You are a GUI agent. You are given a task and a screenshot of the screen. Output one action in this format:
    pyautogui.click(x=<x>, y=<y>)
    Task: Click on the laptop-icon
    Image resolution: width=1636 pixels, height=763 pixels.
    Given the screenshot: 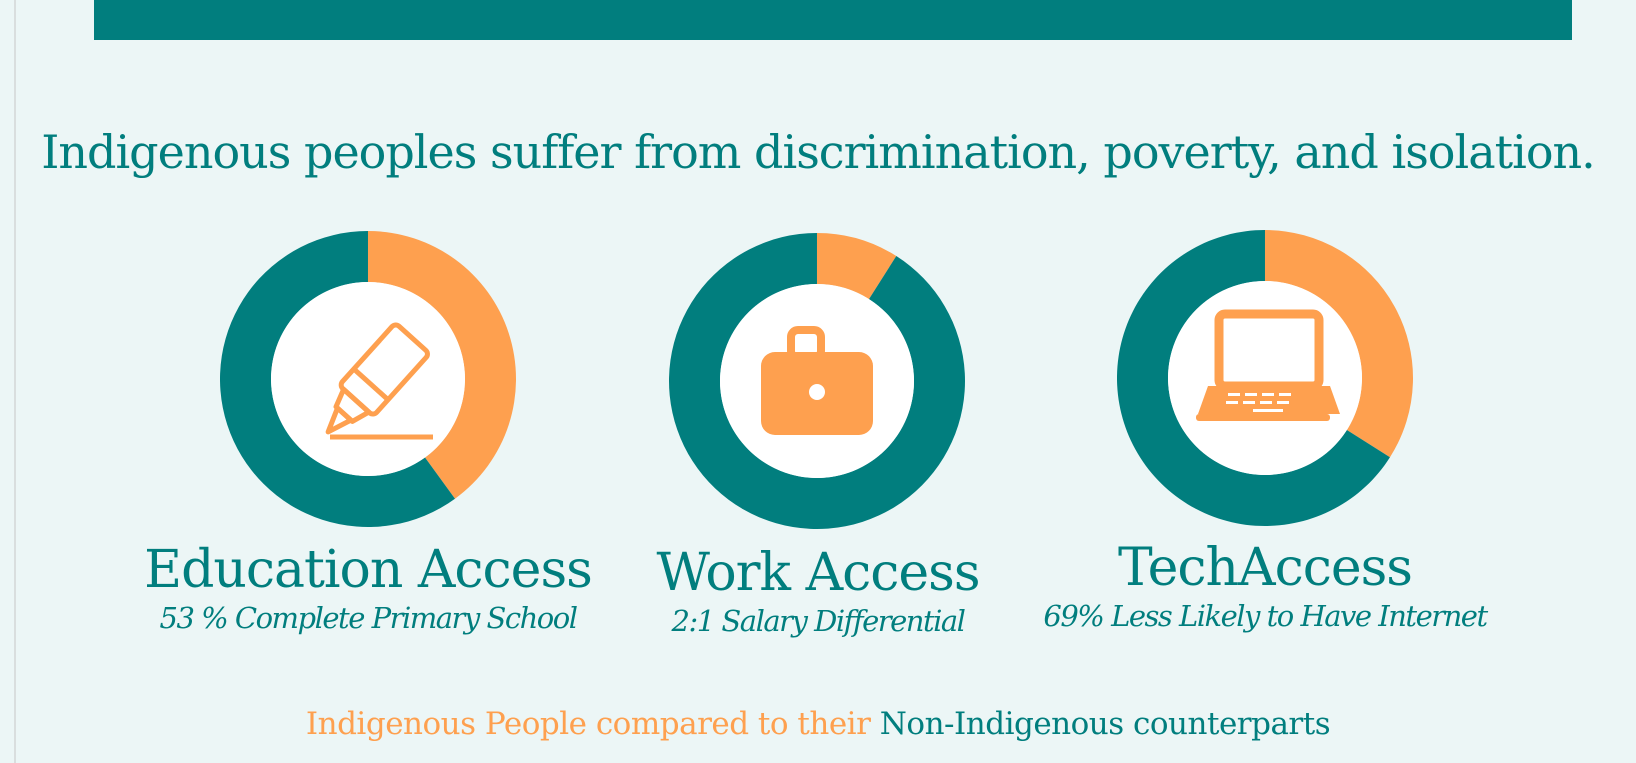 What is the action you would take?
    pyautogui.click(x=1268, y=365)
    